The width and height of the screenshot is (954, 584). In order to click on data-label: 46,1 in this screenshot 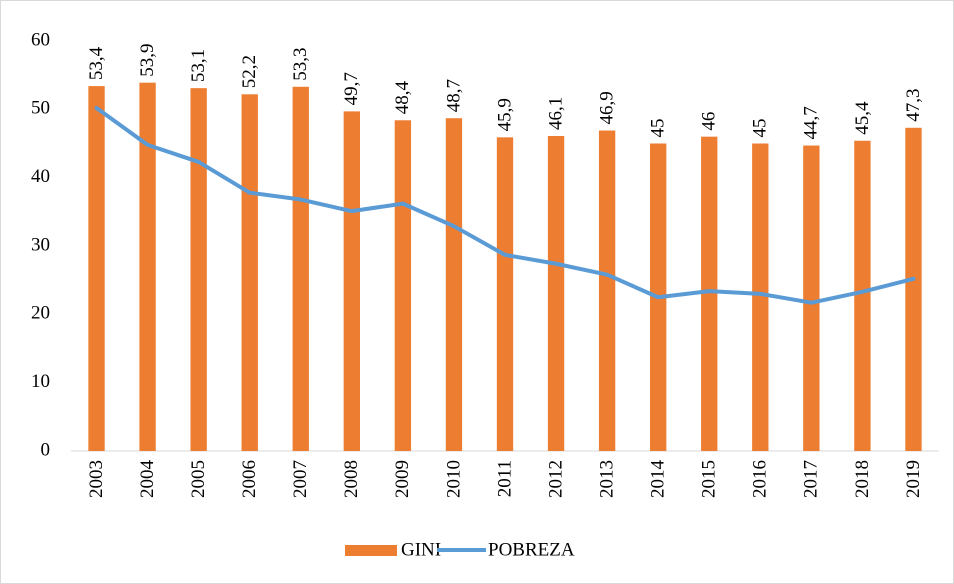, I will do `click(555, 113)`.